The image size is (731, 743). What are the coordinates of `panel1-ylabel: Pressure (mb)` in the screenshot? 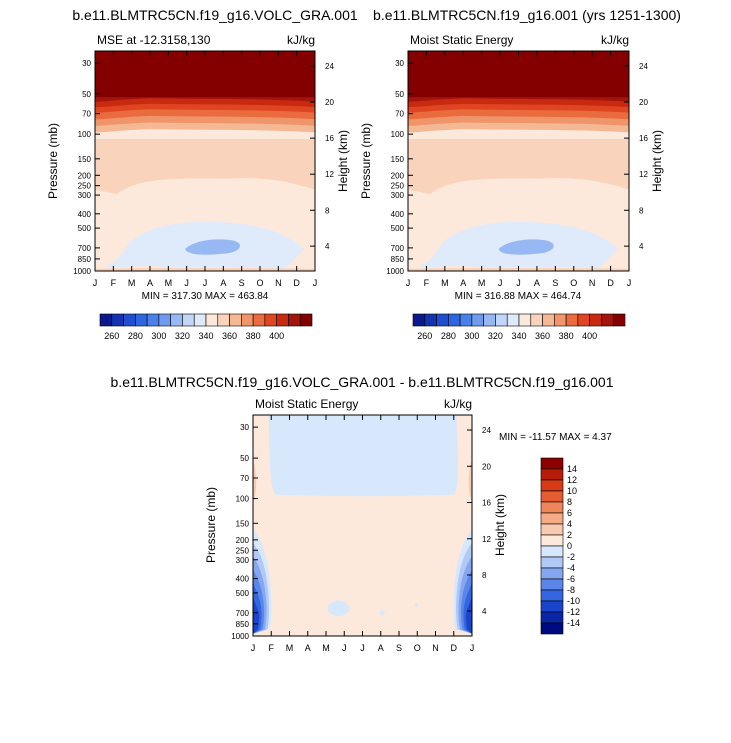 It's located at (53, 161).